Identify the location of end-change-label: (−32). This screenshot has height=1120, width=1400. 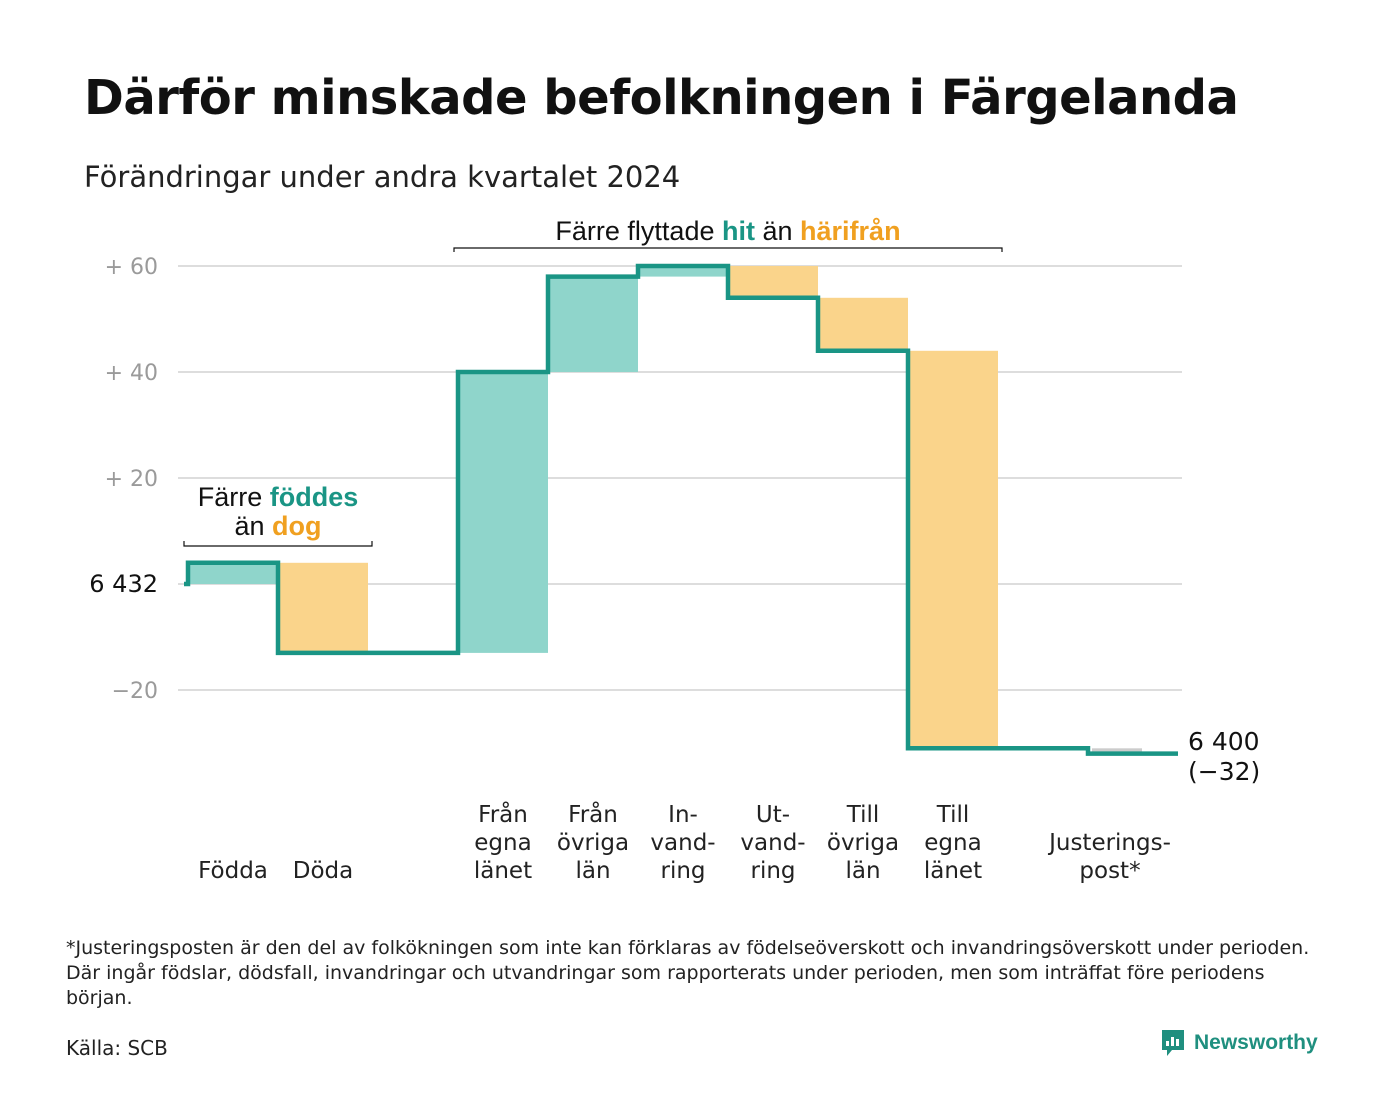
(1224, 771).